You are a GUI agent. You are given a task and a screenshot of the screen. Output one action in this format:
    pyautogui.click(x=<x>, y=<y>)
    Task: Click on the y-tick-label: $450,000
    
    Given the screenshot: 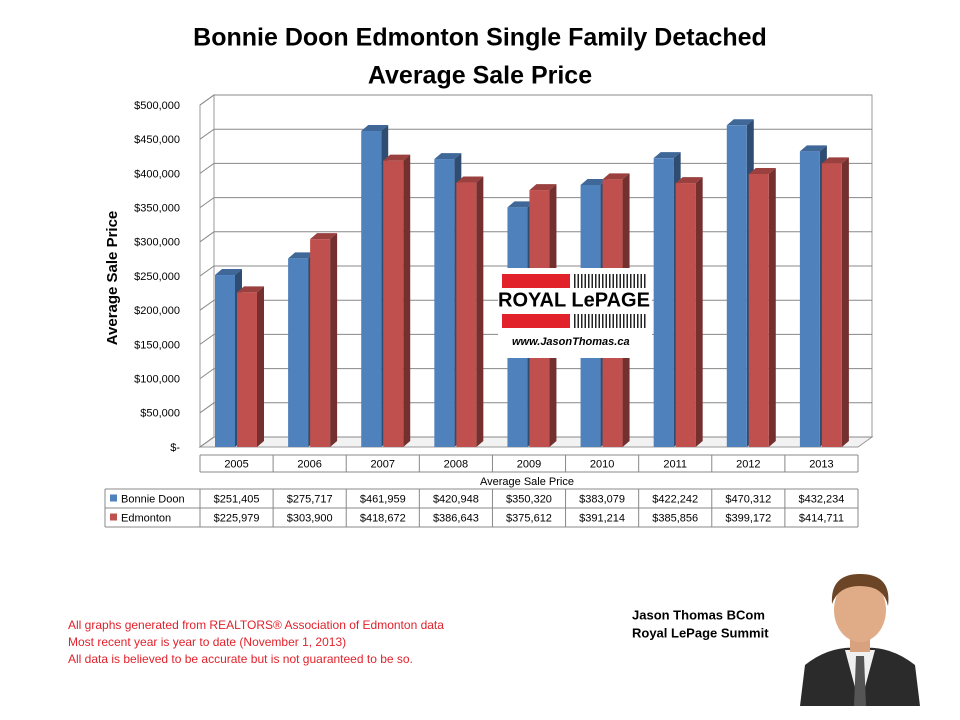 What is the action you would take?
    pyautogui.click(x=157, y=140)
    